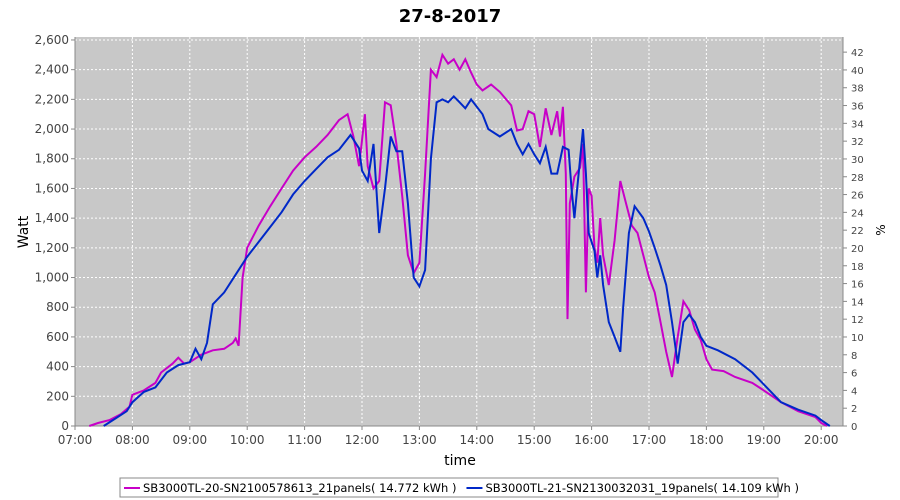 The width and height of the screenshot is (900, 500). I want to click on y2-tick-label: 30, so click(857, 160).